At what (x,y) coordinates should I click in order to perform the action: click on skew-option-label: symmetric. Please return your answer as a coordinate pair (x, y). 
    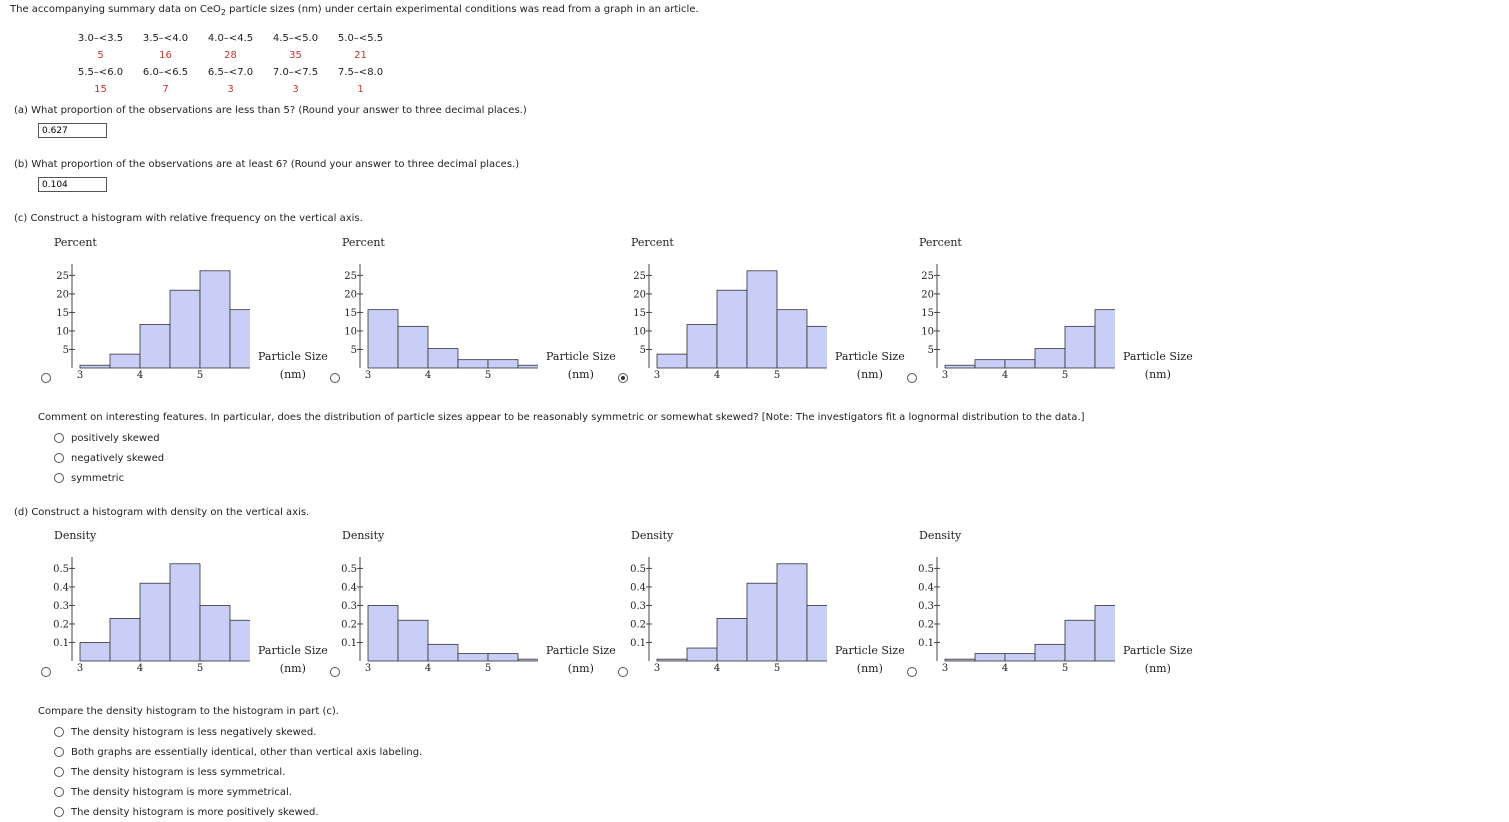
    Looking at the image, I should click on (98, 478).